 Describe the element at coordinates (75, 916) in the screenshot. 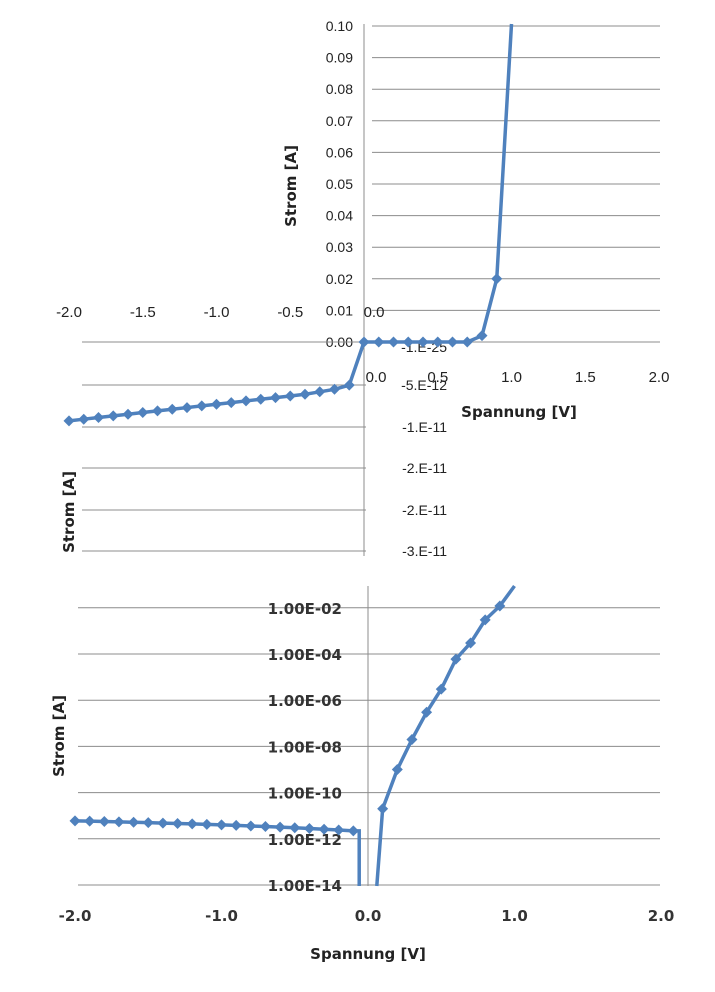

I see `log-x-tick-label: -2.0` at that location.